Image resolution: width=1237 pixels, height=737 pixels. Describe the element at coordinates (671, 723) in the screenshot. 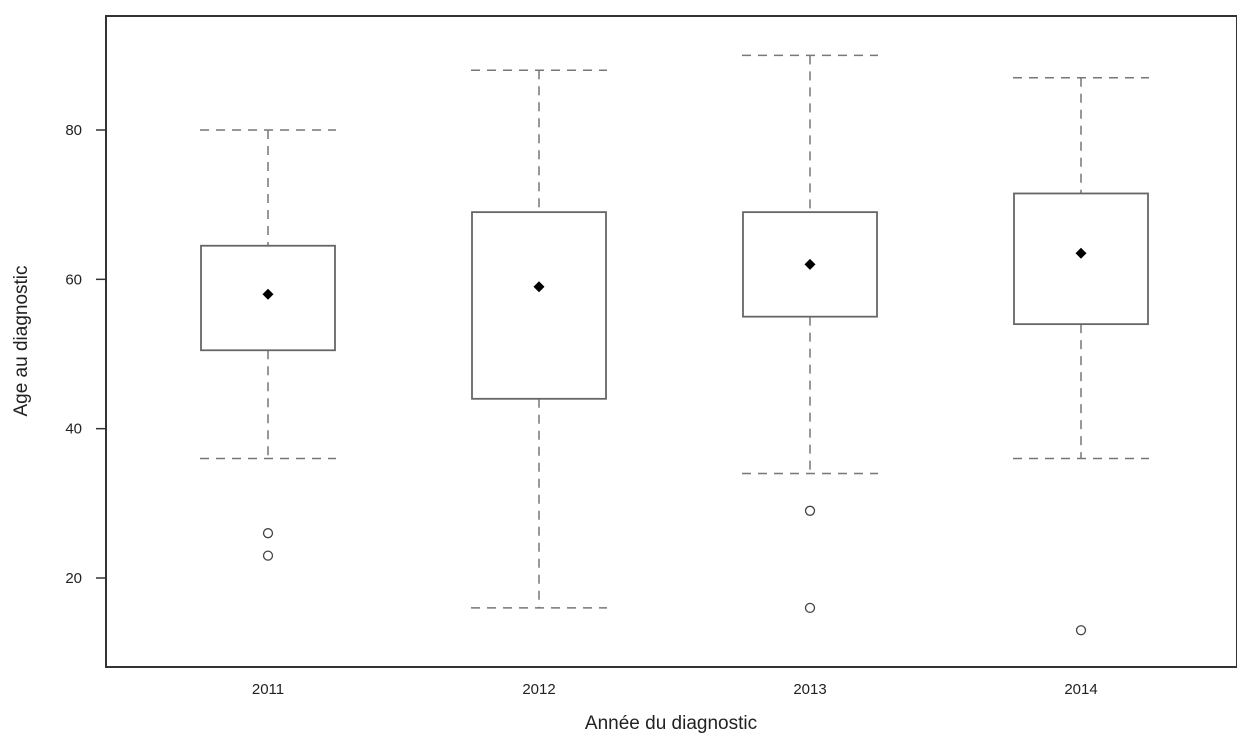

I see `x-axis-title: Année du diagnostic` at that location.